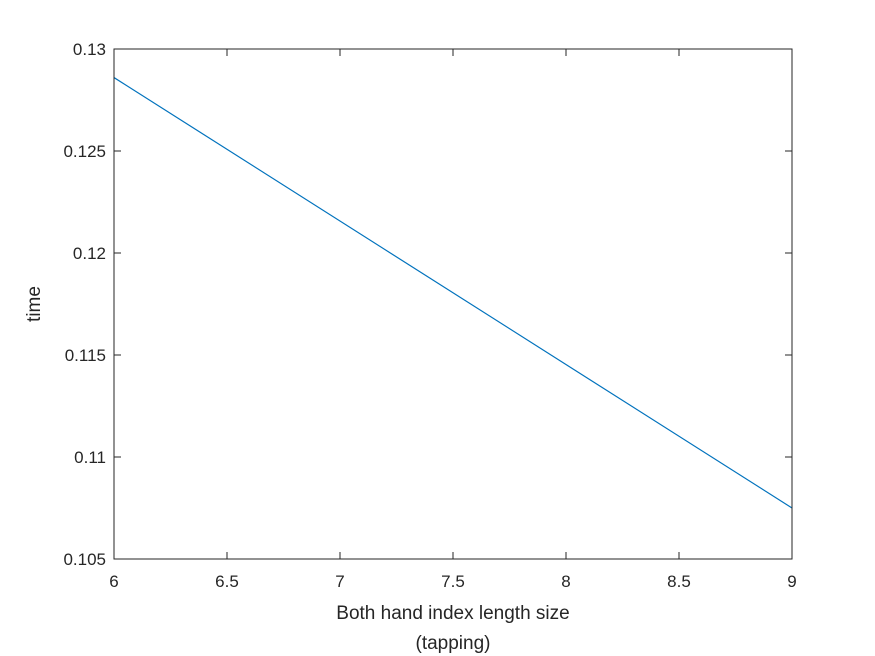 This screenshot has width=875, height=656. Describe the element at coordinates (34, 304) in the screenshot. I see `y-axis-label: time` at that location.